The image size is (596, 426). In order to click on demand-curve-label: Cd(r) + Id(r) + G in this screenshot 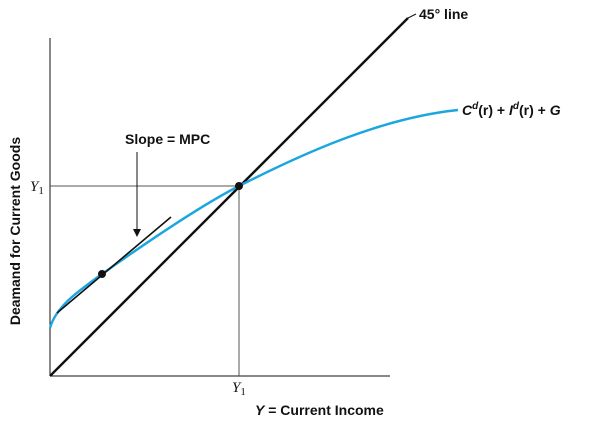, I will do `click(511, 109)`.